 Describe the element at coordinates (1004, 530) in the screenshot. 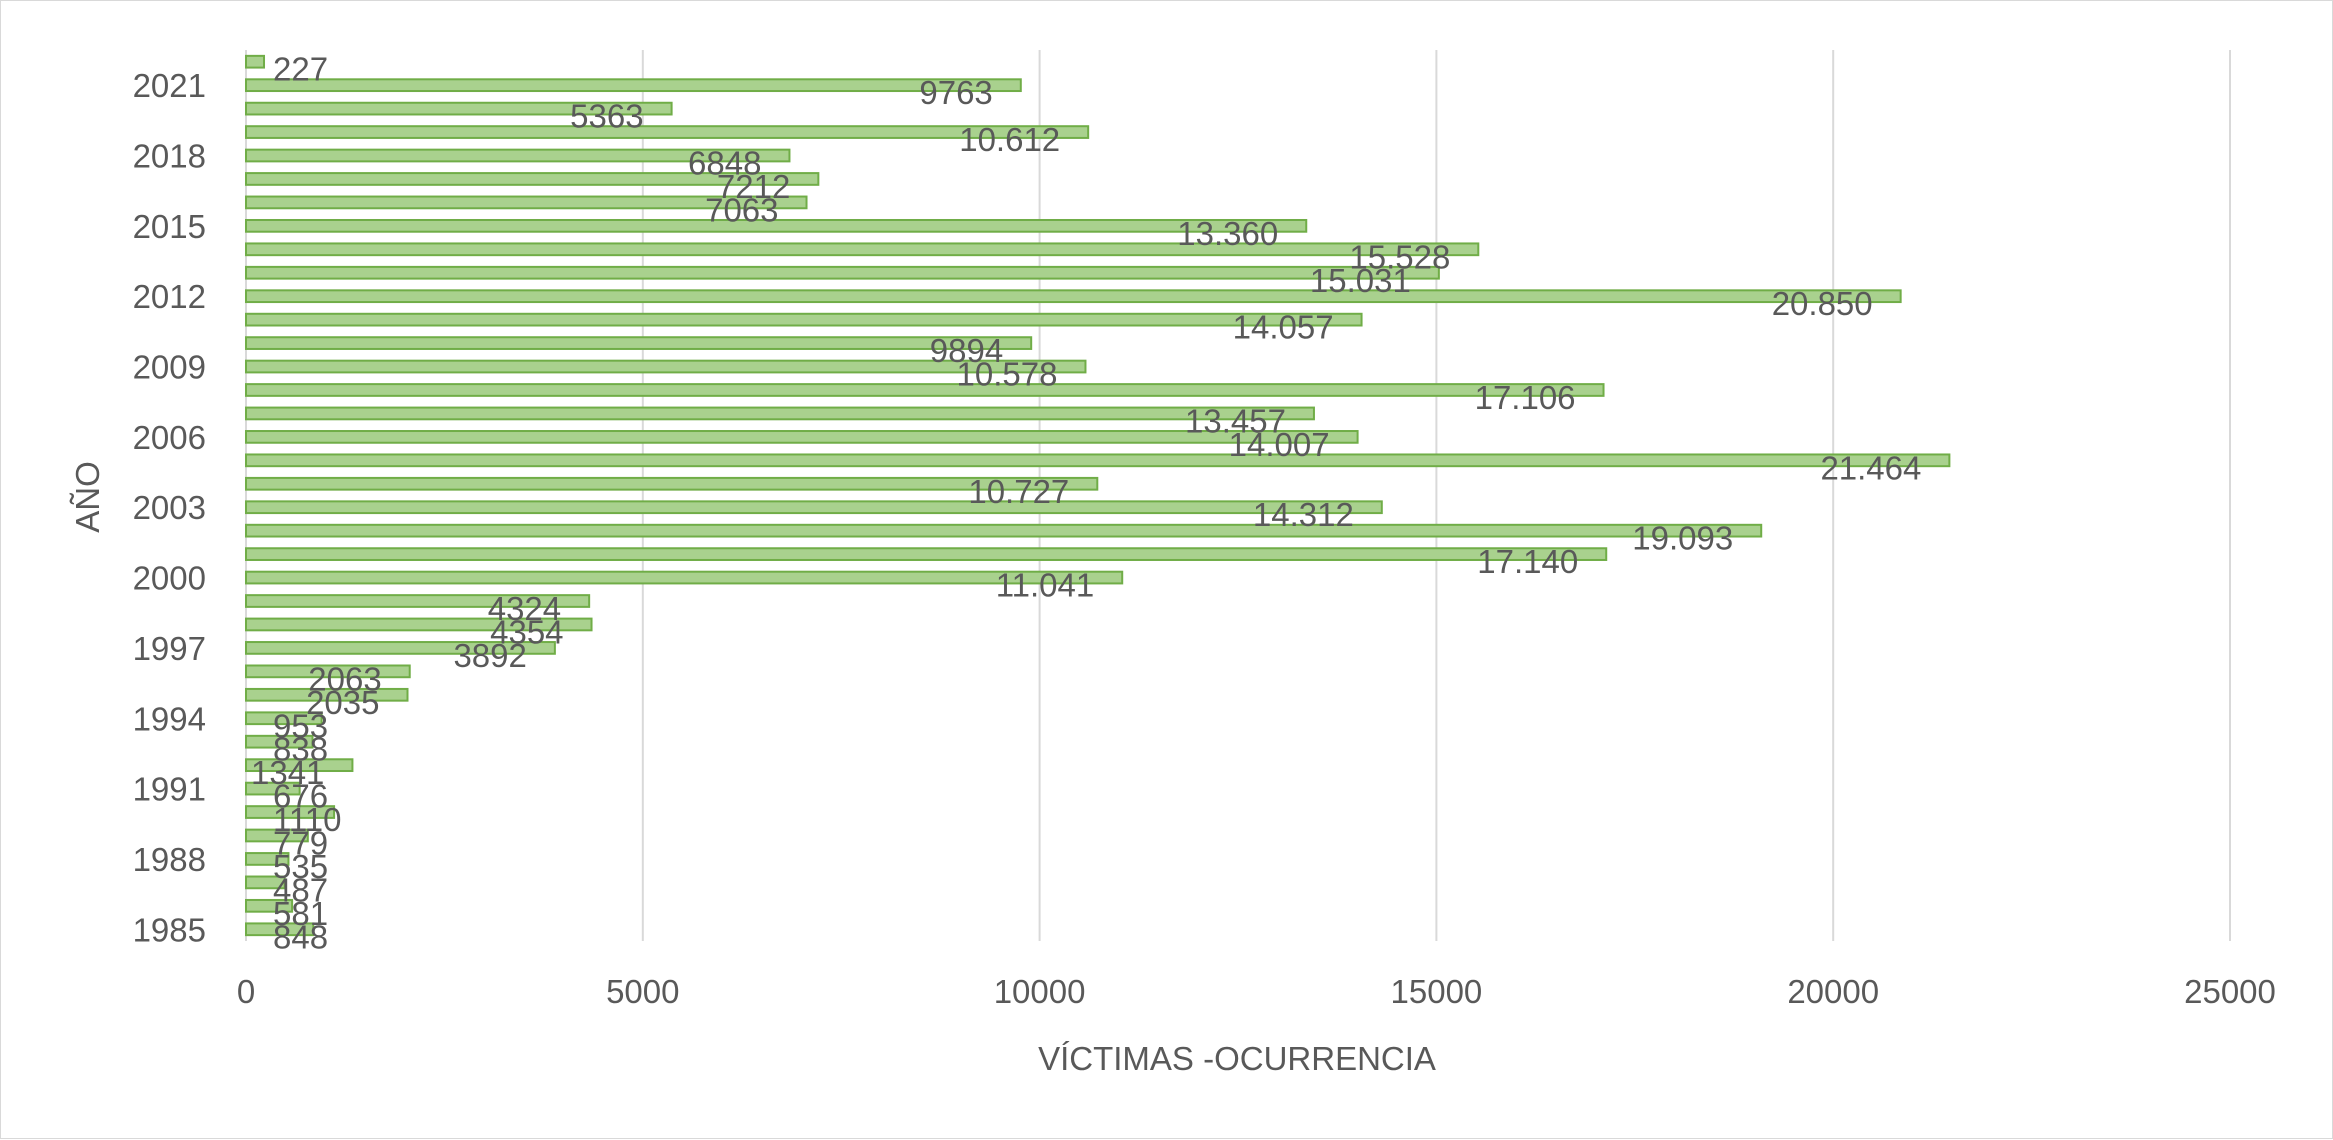

I see `bar-2002` at that location.